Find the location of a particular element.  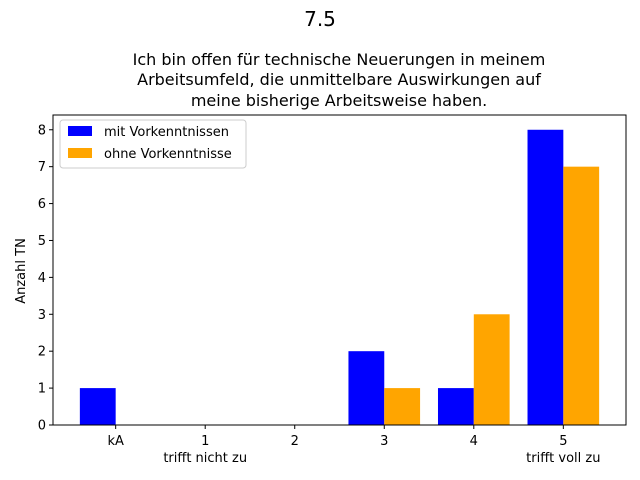

y-tick-label-5: 5 is located at coordinates (42, 241).